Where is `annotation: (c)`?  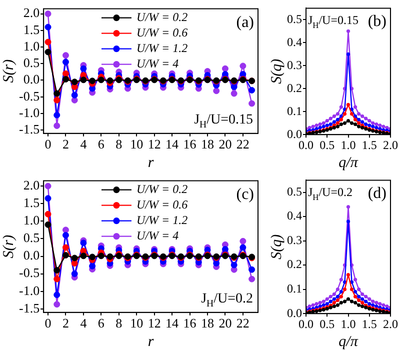
annotation: (c) is located at coordinates (245, 194).